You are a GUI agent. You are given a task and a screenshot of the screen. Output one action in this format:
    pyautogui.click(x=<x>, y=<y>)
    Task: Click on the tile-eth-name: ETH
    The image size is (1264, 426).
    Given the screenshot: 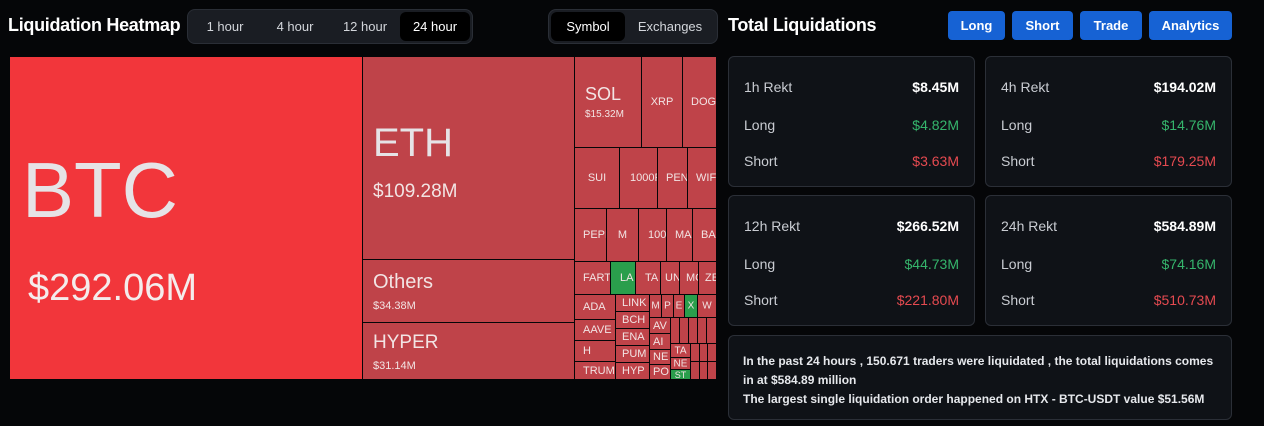 What is the action you would take?
    pyautogui.click(x=413, y=143)
    